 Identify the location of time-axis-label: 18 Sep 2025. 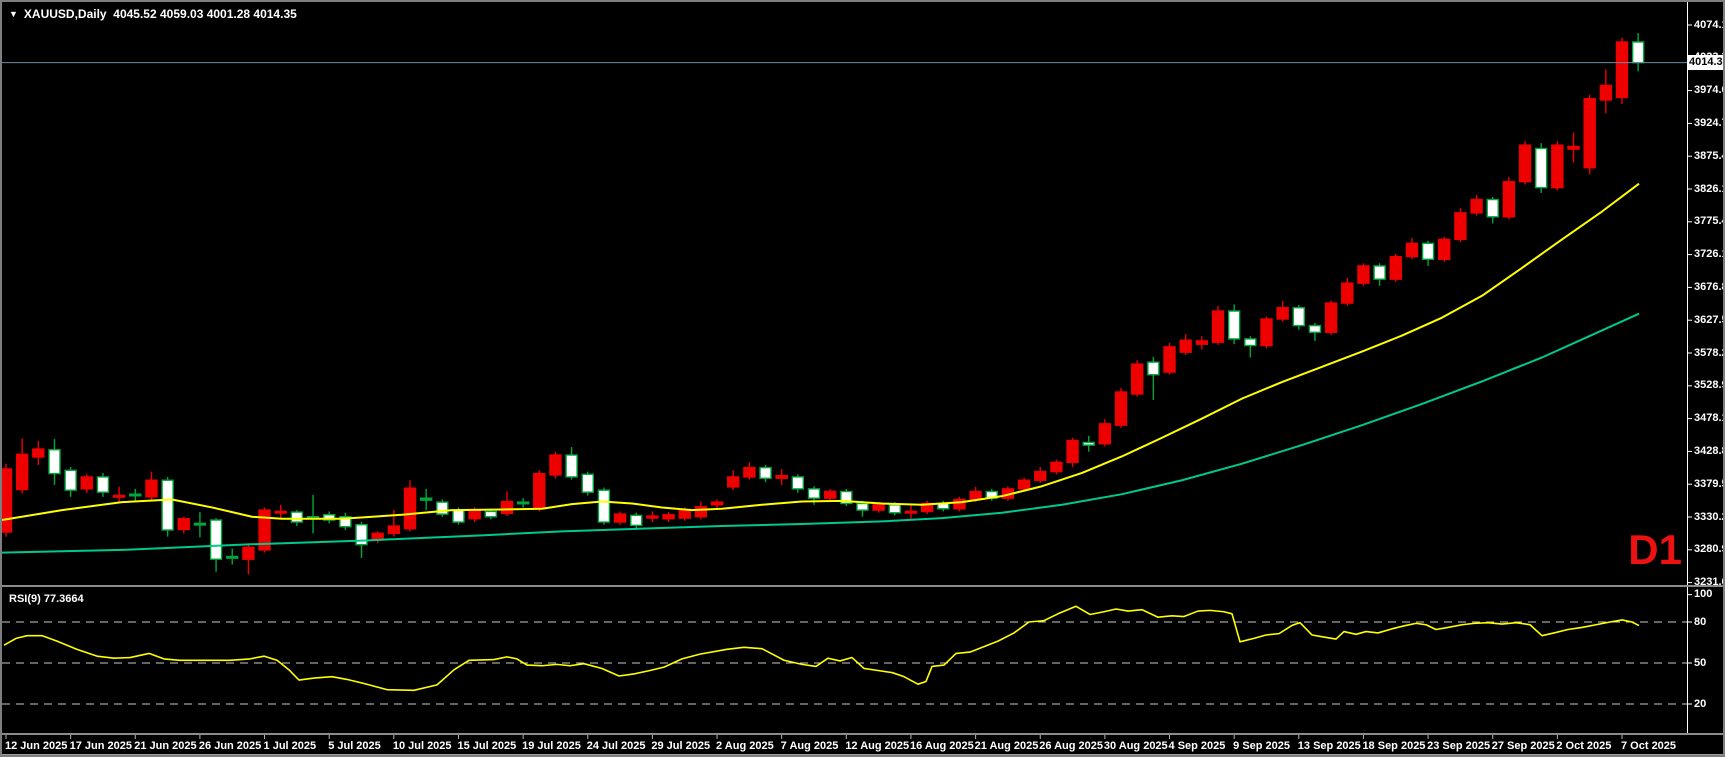
(1394, 746).